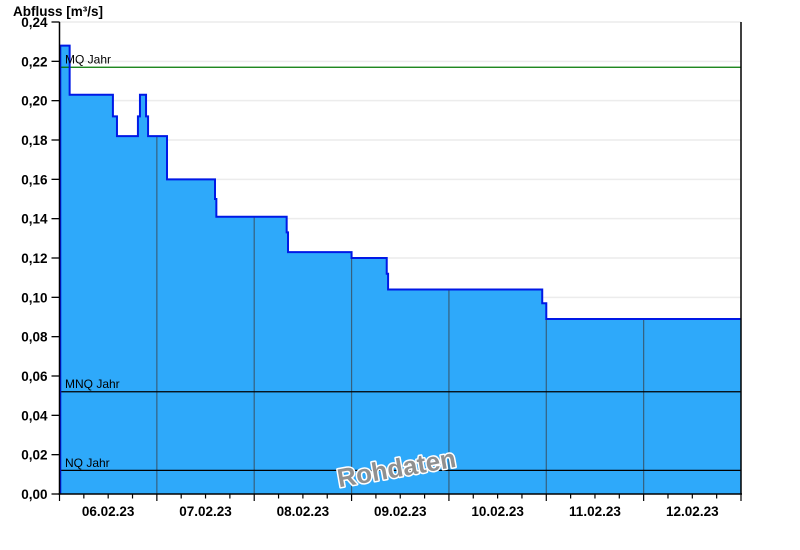  What do you see at coordinates (108, 511) in the screenshot?
I see `x-tick-label: 06.02.23` at bounding box center [108, 511].